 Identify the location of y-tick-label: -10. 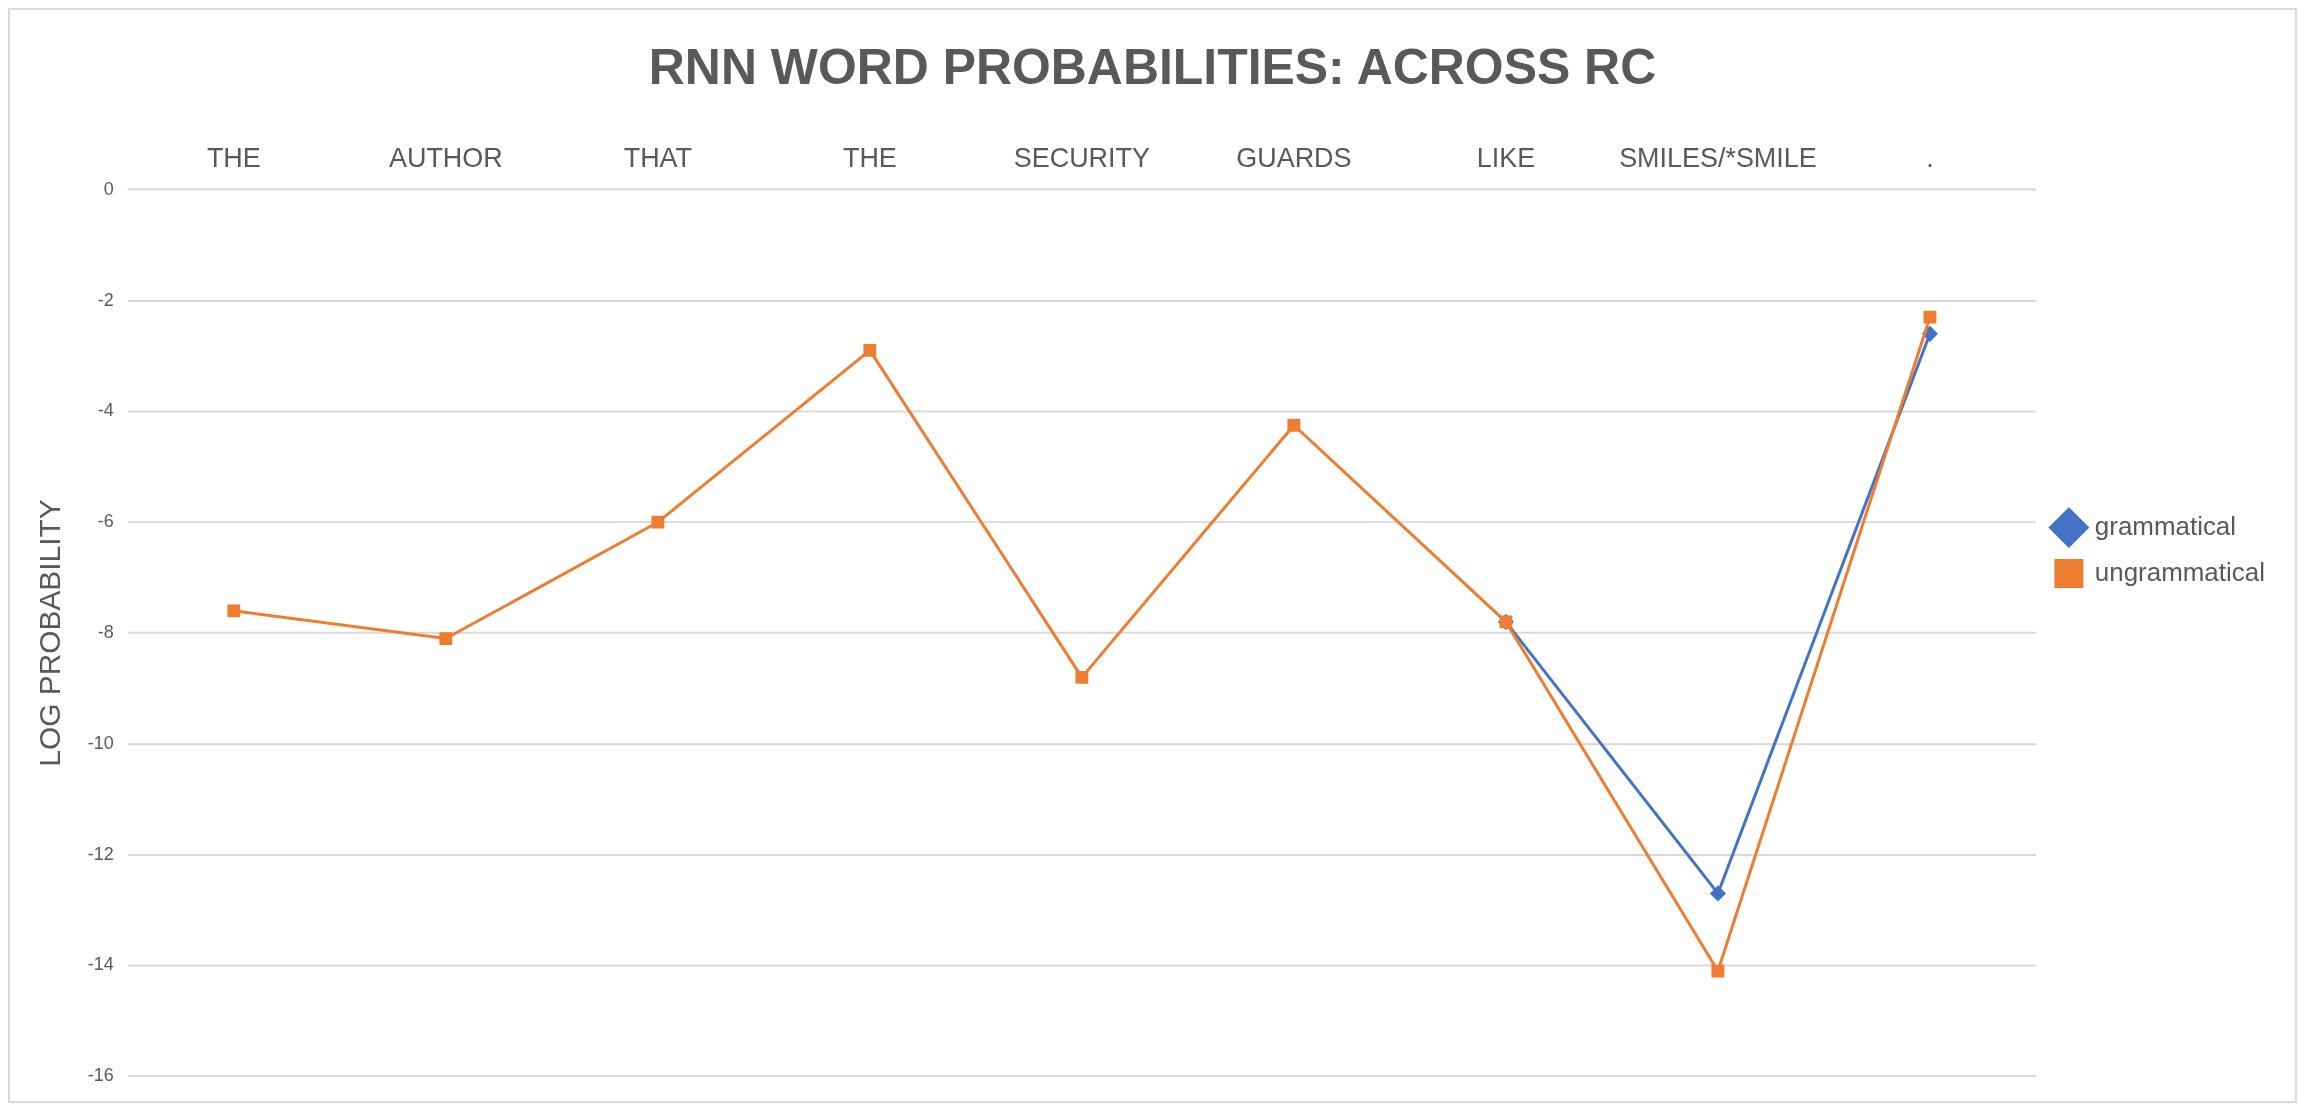
(100, 742).